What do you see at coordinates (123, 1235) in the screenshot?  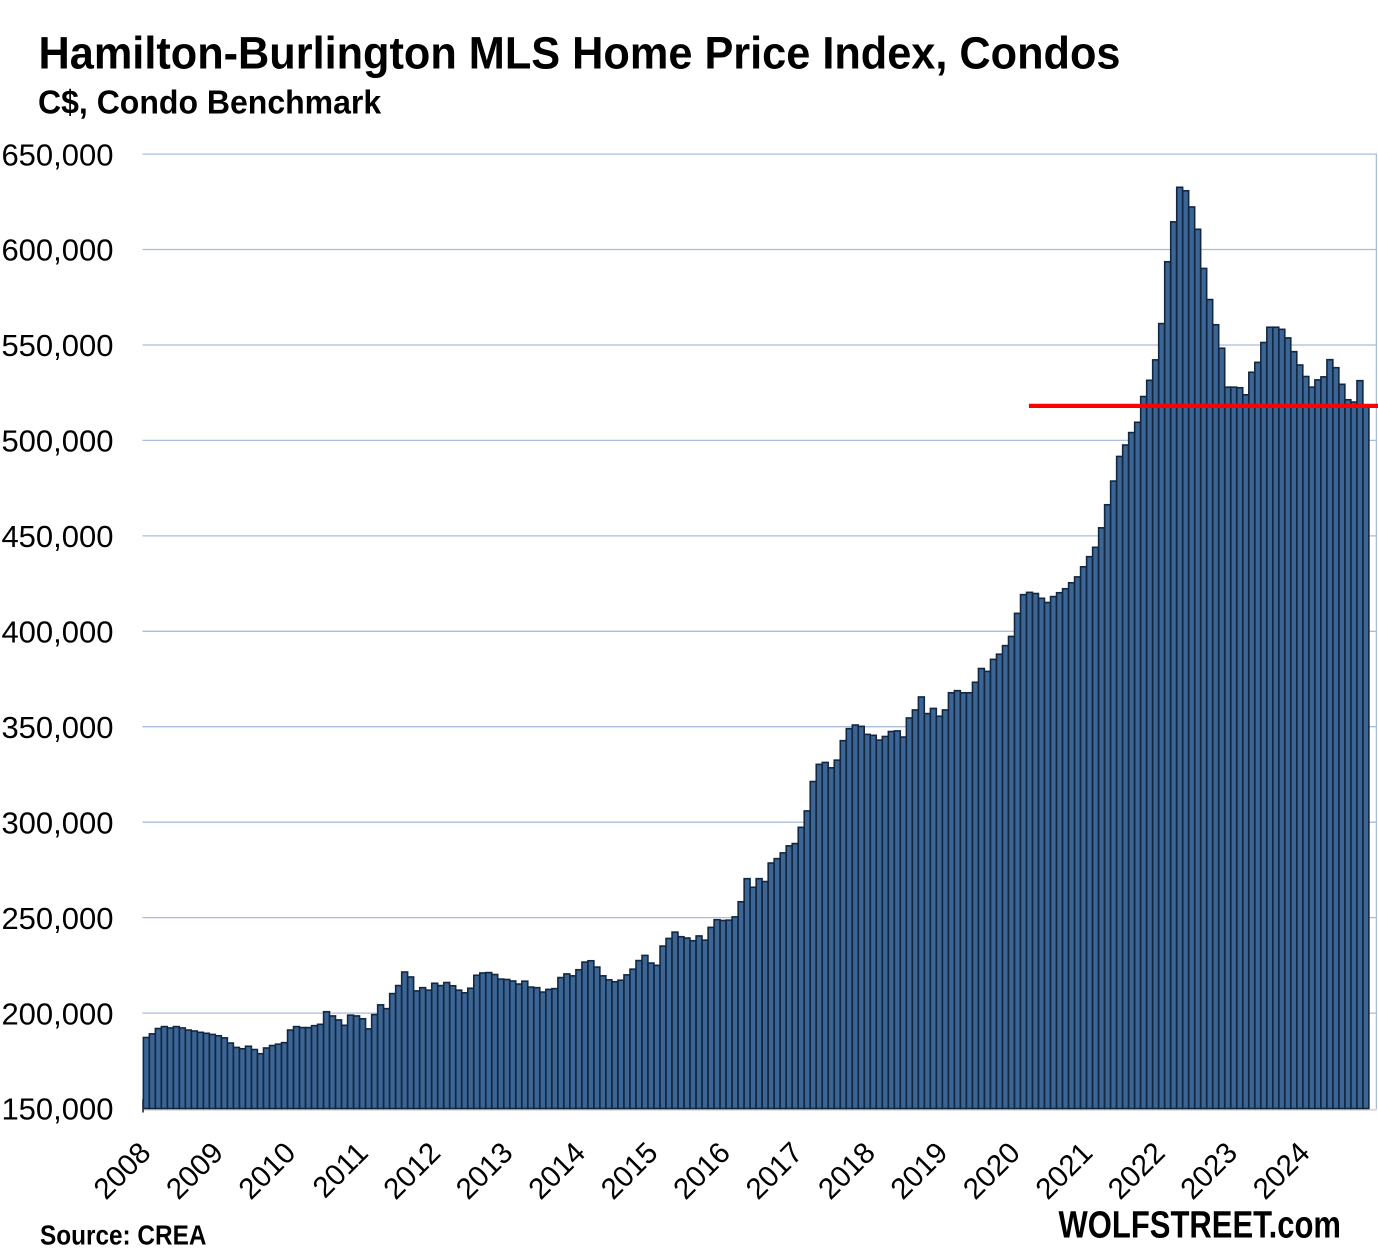 I see `svg-text: Source: CREA` at bounding box center [123, 1235].